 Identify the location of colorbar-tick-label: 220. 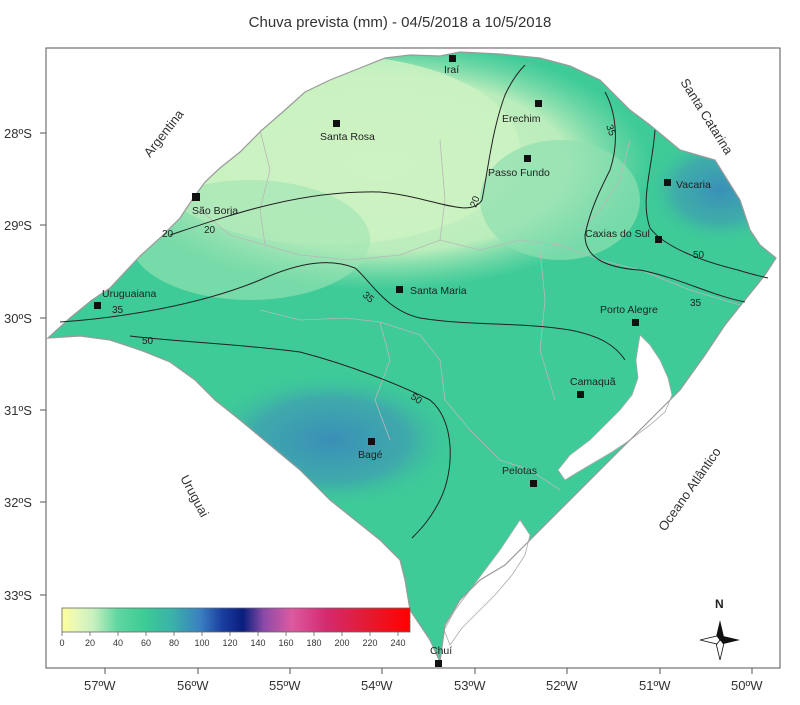
(369, 643).